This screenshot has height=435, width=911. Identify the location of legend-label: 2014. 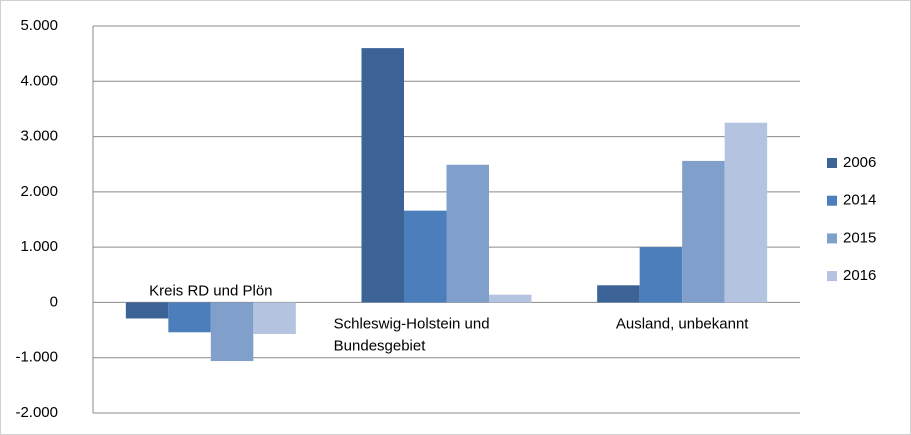
(859, 200).